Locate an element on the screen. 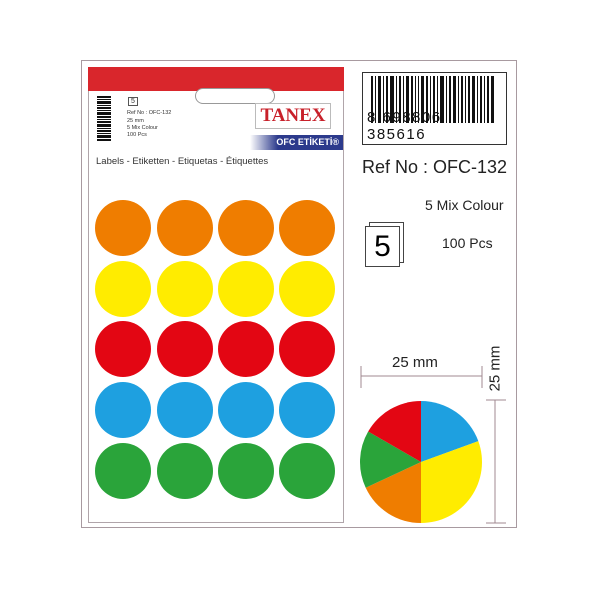 Image resolution: width=600 pixels, height=600 pixels. barcode: 8 698806 385616 is located at coordinates (434, 108).